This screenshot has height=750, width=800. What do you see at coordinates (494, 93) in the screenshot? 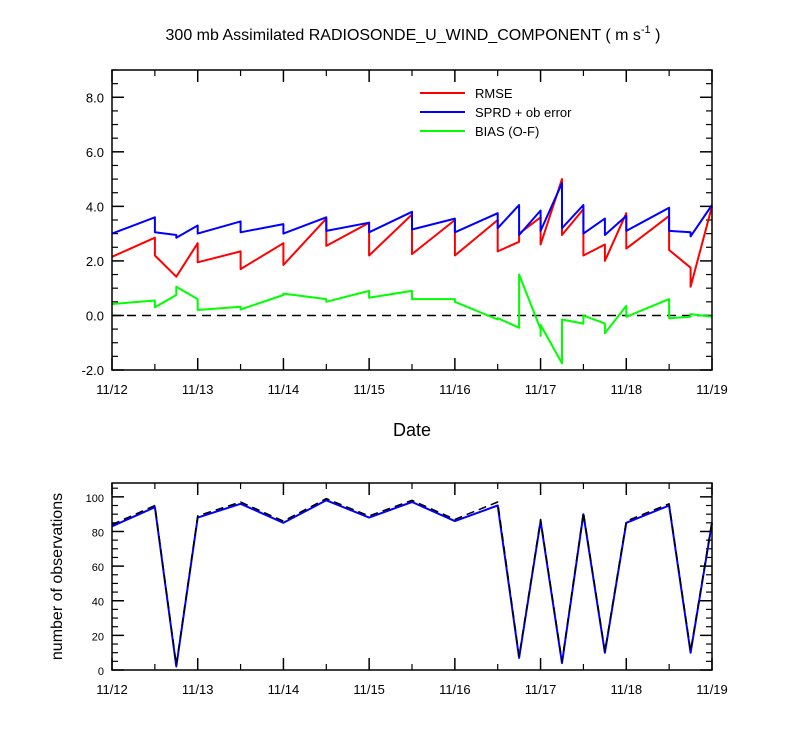
I see `legend-entry: RMSE` at bounding box center [494, 93].